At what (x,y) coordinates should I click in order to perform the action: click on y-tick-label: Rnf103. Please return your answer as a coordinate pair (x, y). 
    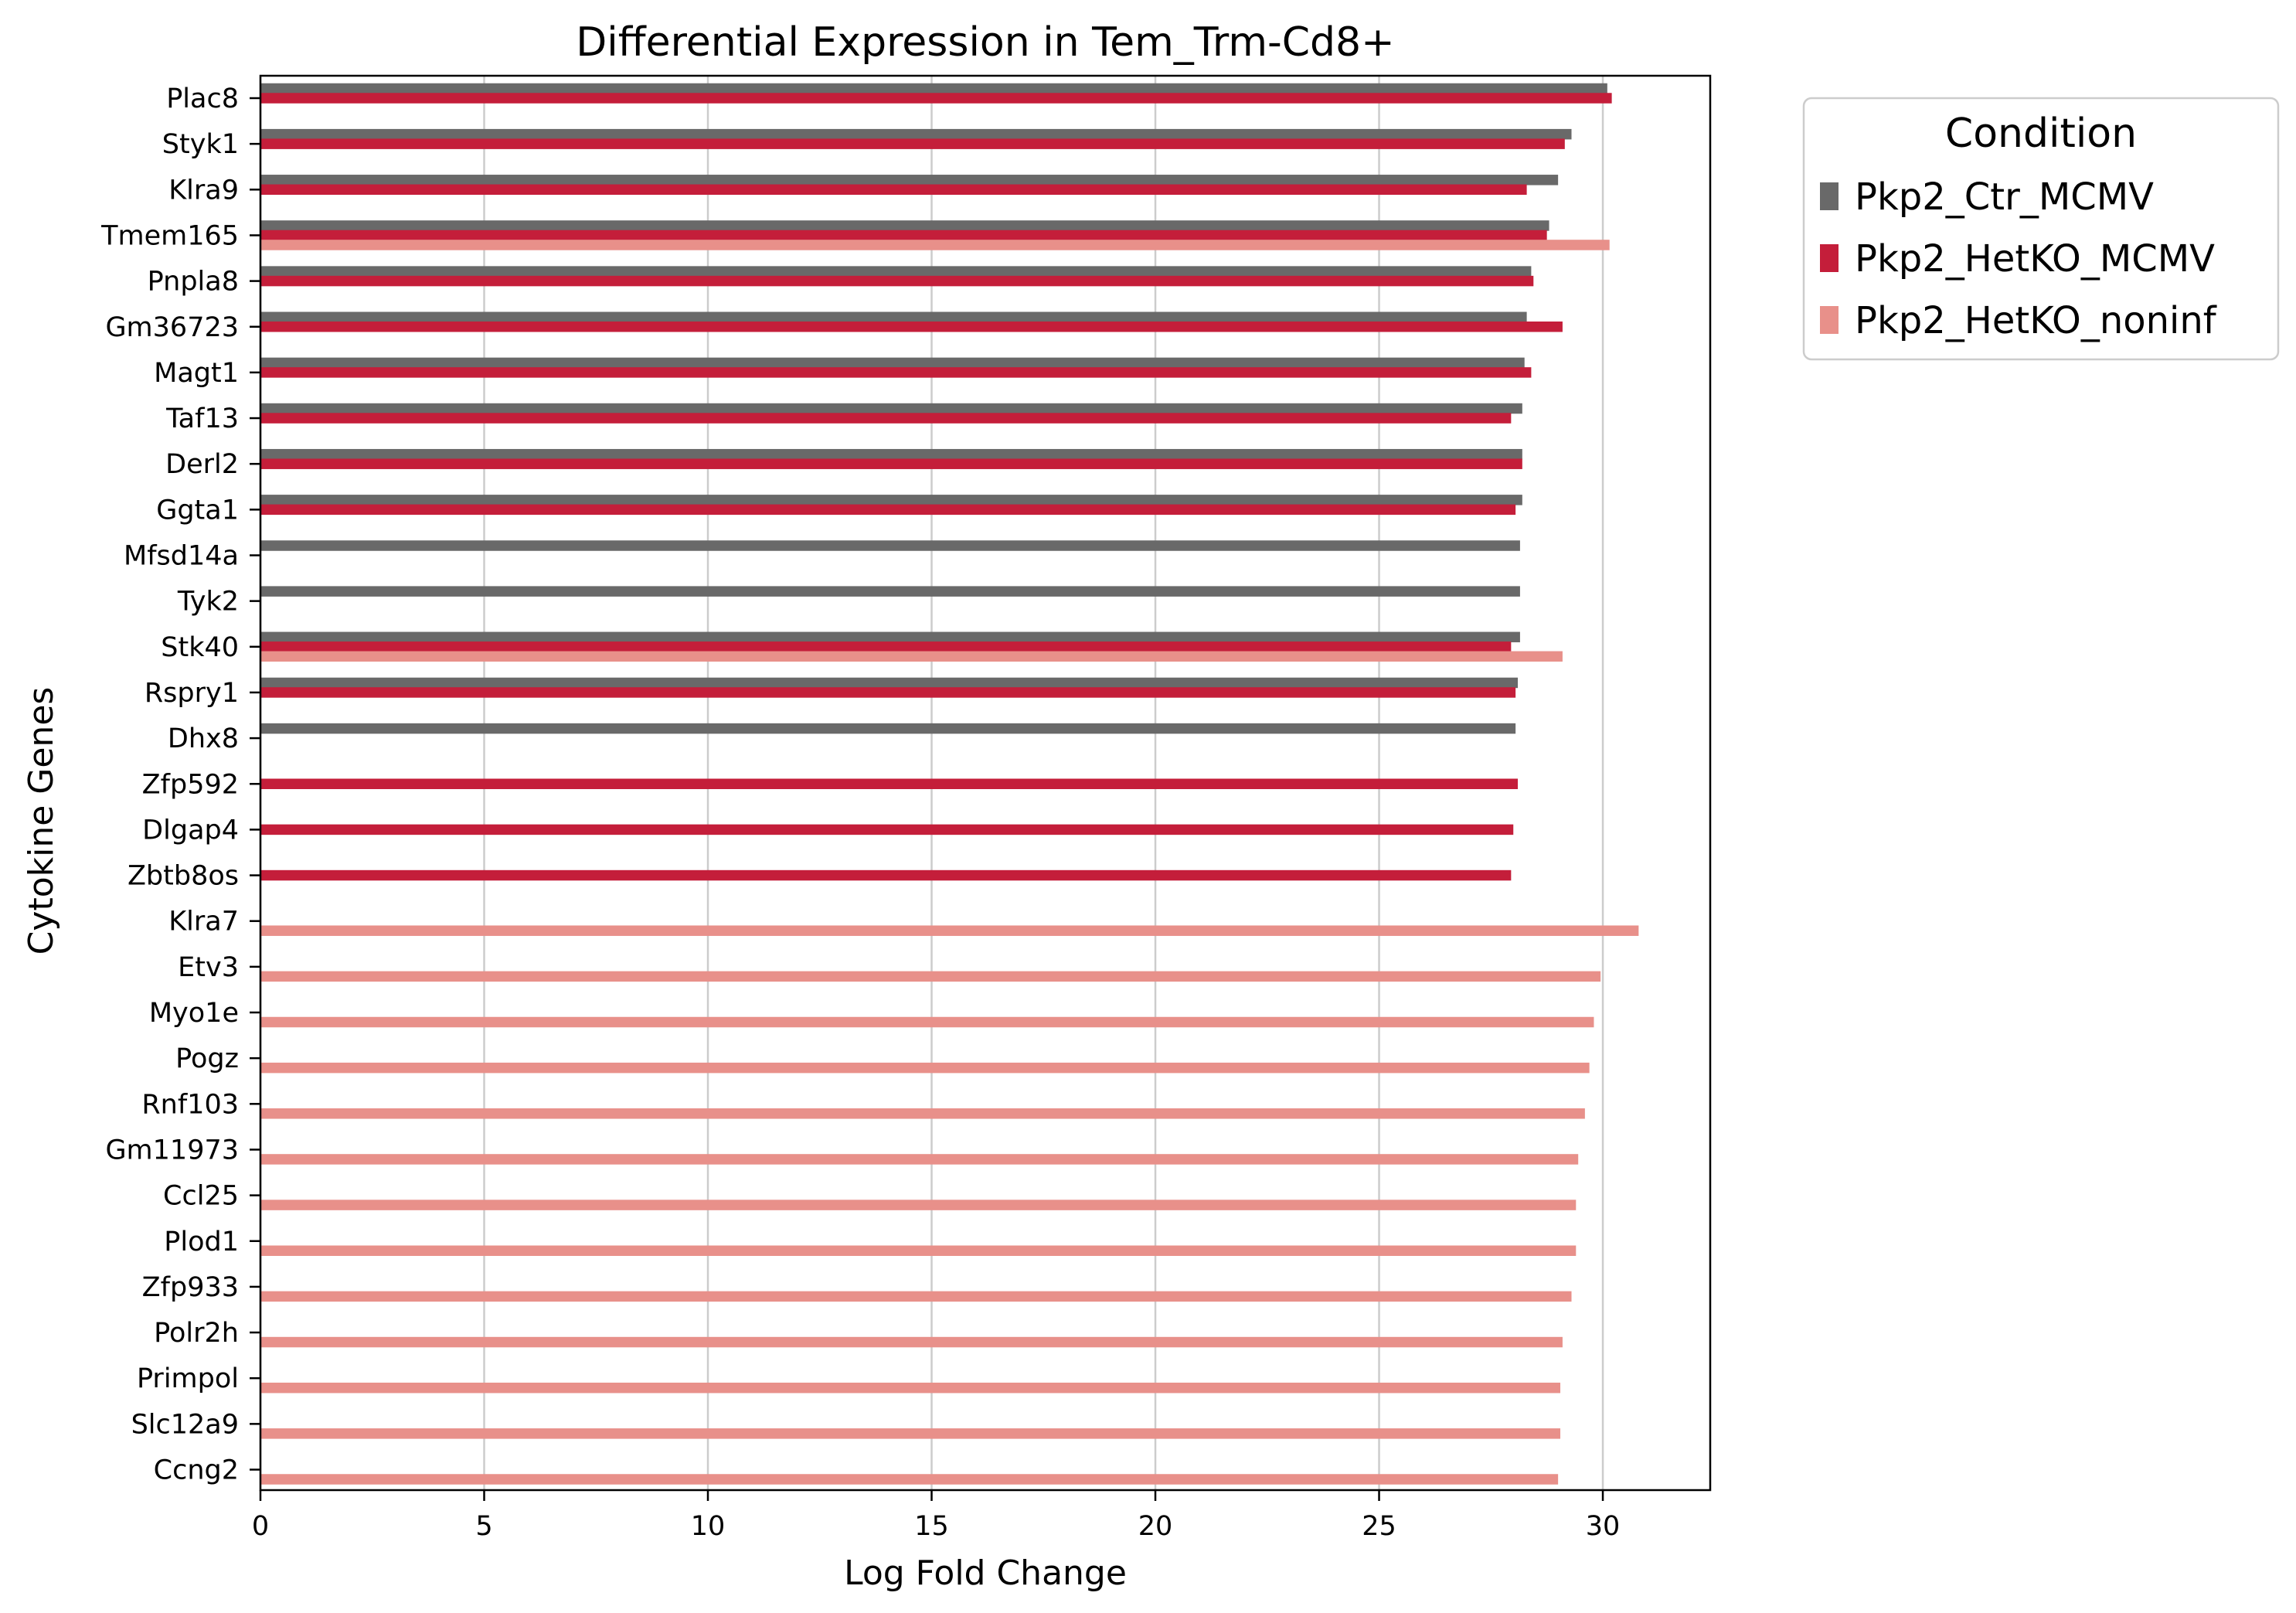
    Looking at the image, I should click on (190, 1104).